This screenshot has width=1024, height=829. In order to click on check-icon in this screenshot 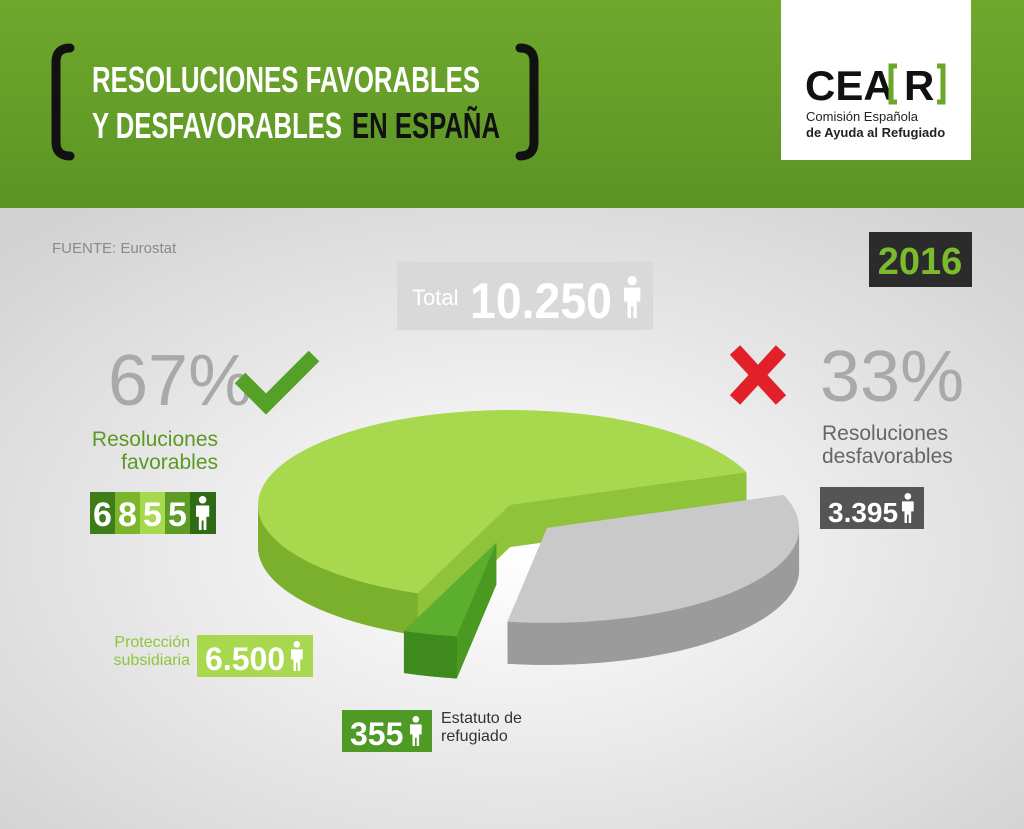, I will do `click(277, 382)`.